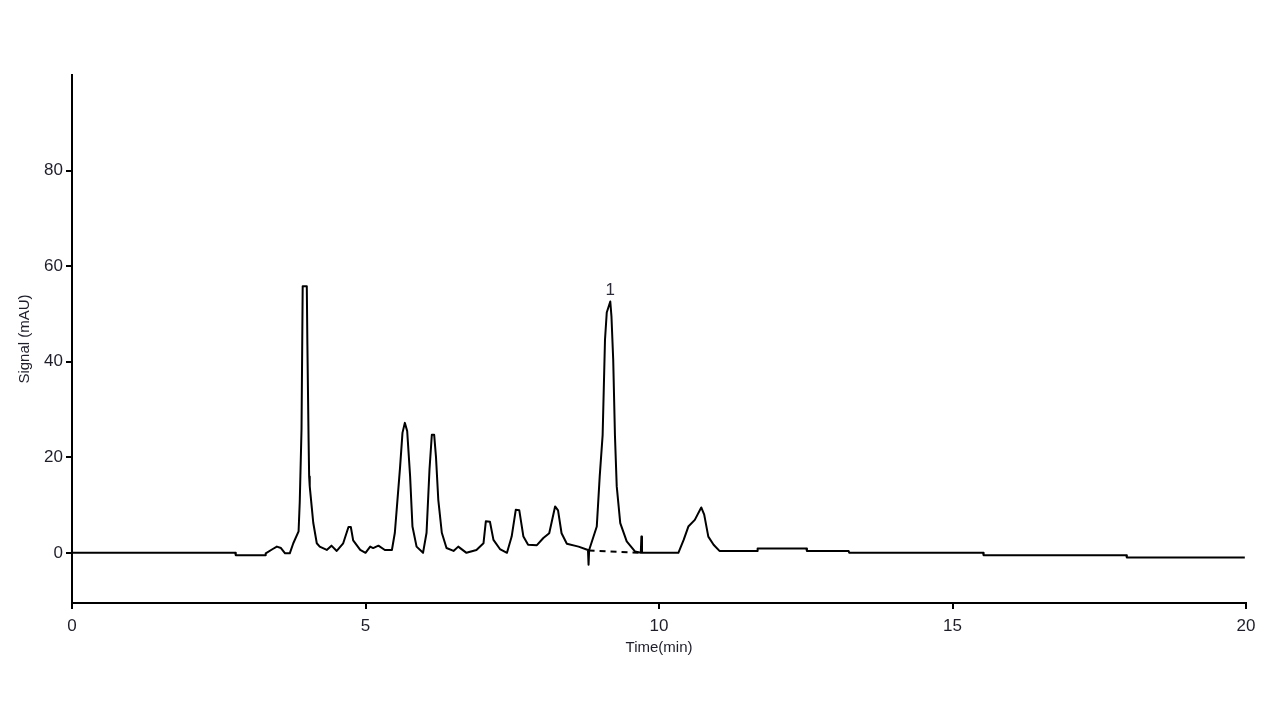  Describe the element at coordinates (1246, 625) in the screenshot. I see `x-tick-label: 20` at that location.